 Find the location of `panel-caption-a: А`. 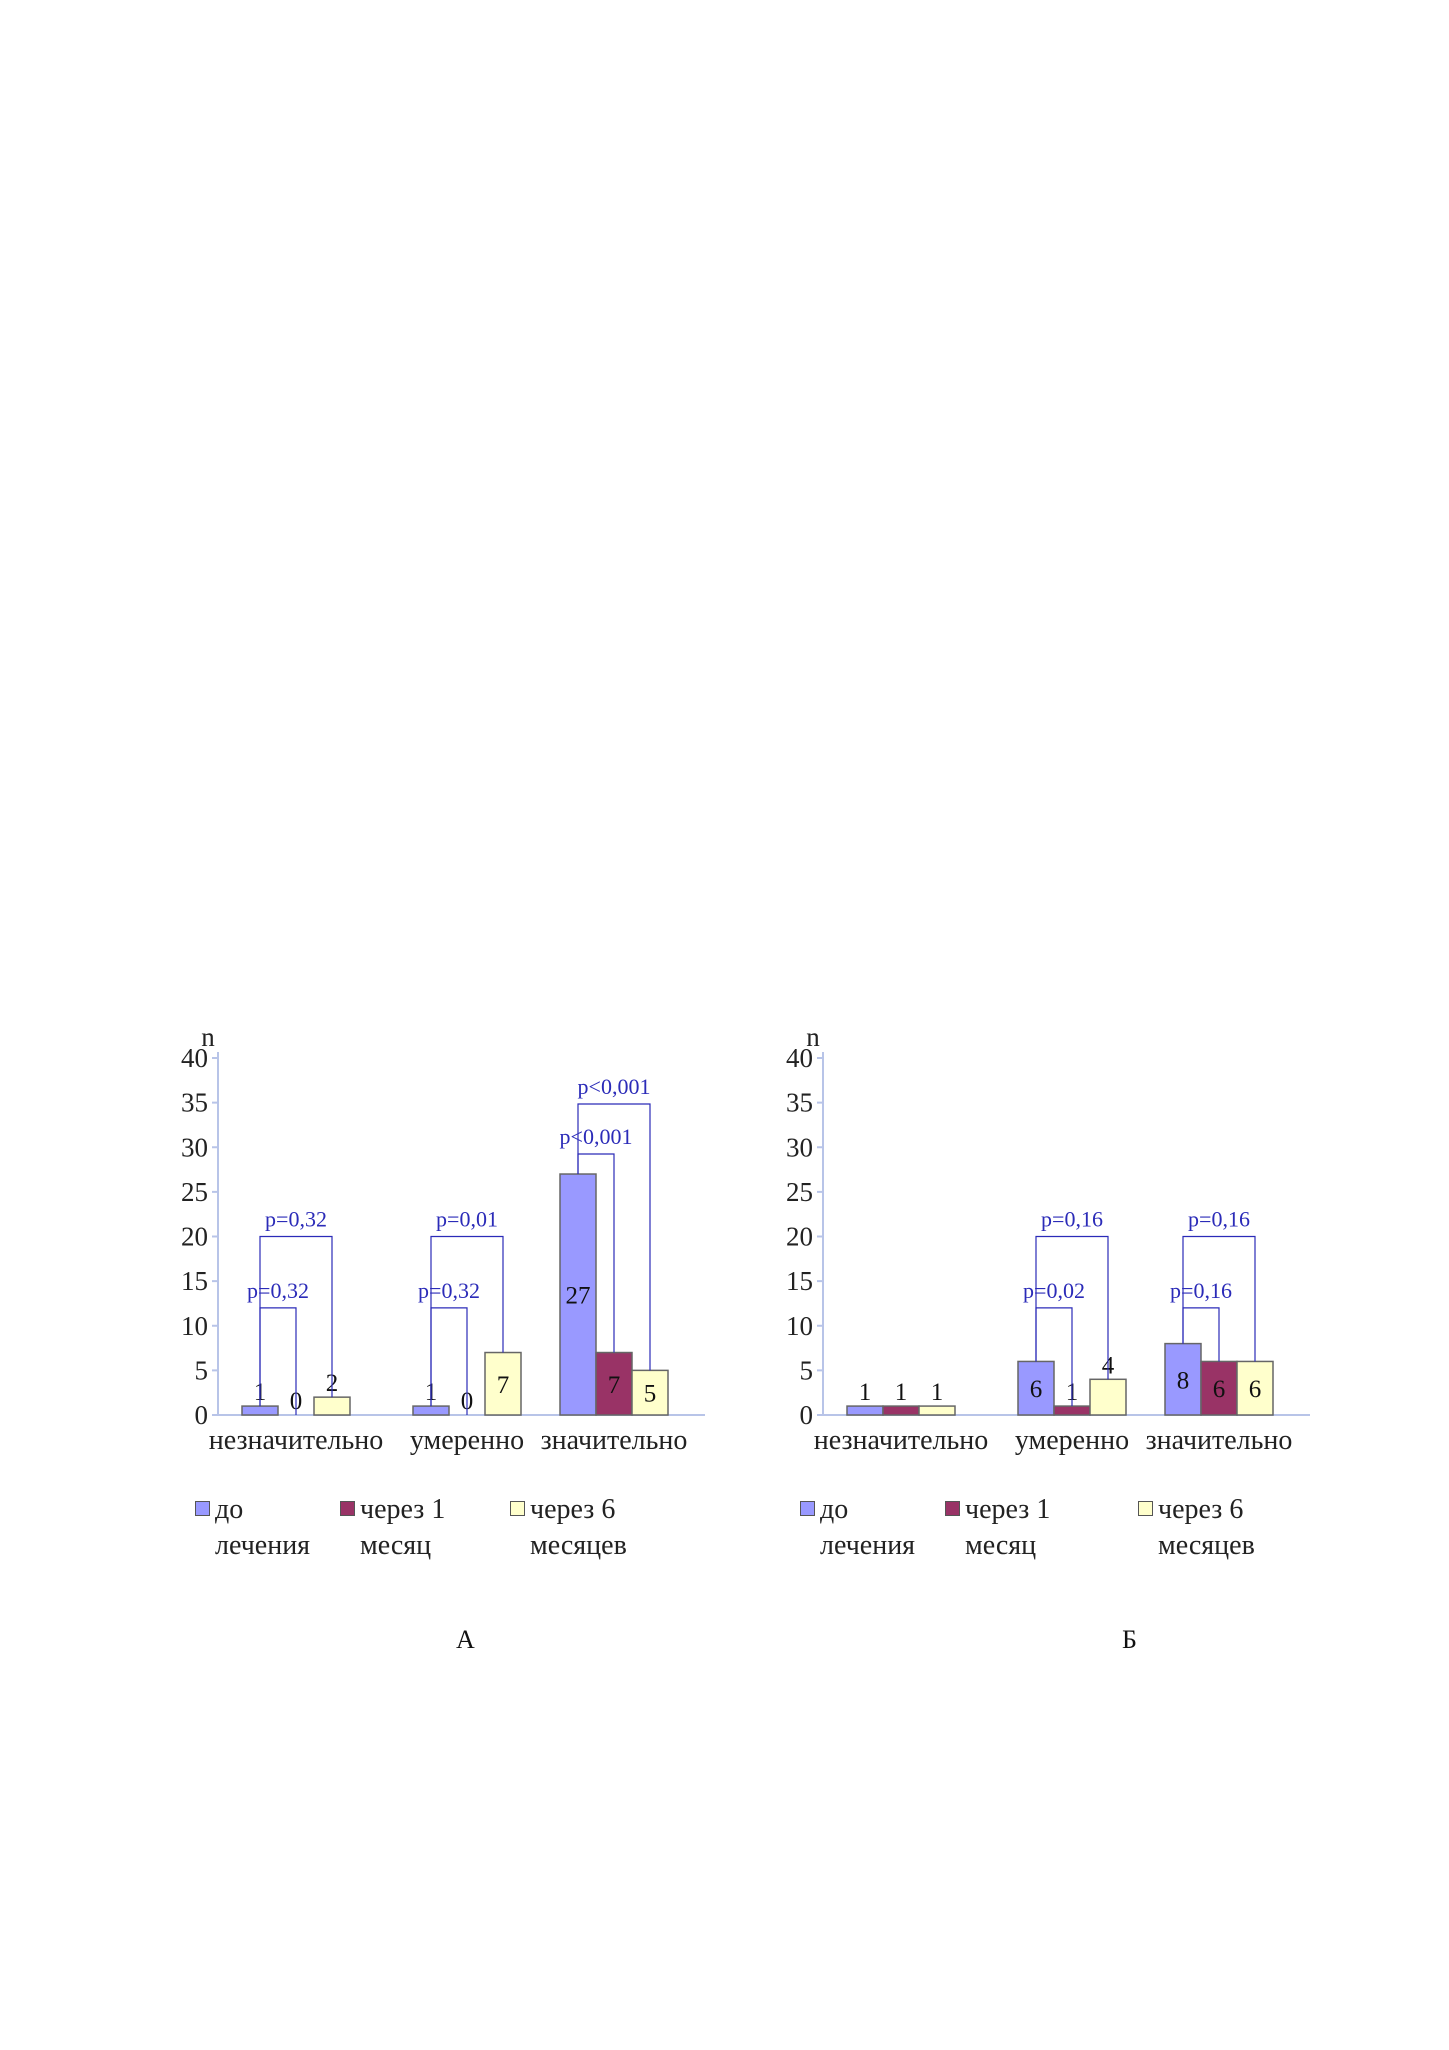

panel-caption-a: А is located at coordinates (465, 1639).